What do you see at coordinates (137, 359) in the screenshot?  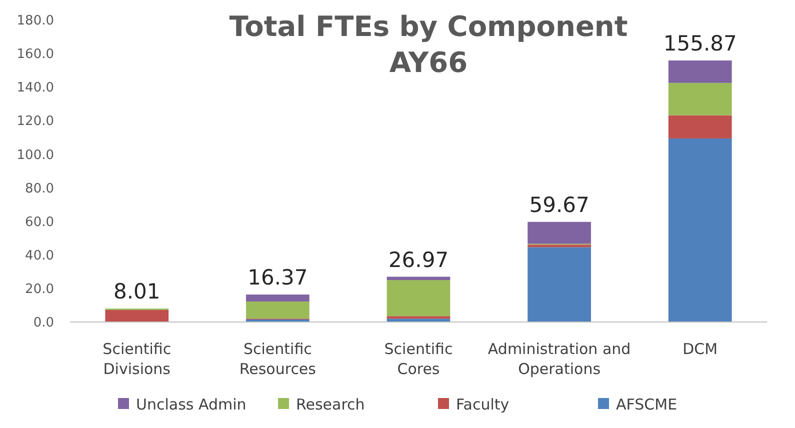 I see `x-tick-label: Scientific Divisions` at bounding box center [137, 359].